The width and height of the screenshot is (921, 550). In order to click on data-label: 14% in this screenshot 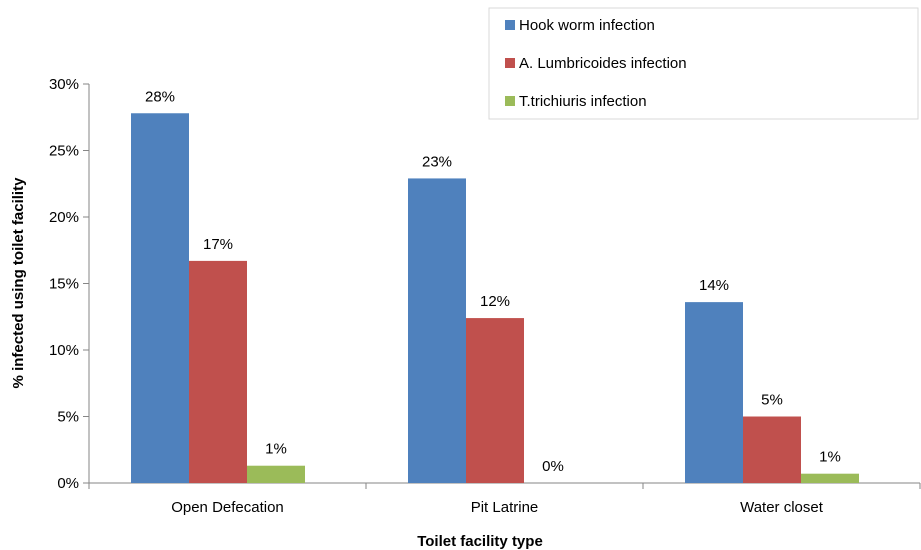, I will do `click(714, 285)`.